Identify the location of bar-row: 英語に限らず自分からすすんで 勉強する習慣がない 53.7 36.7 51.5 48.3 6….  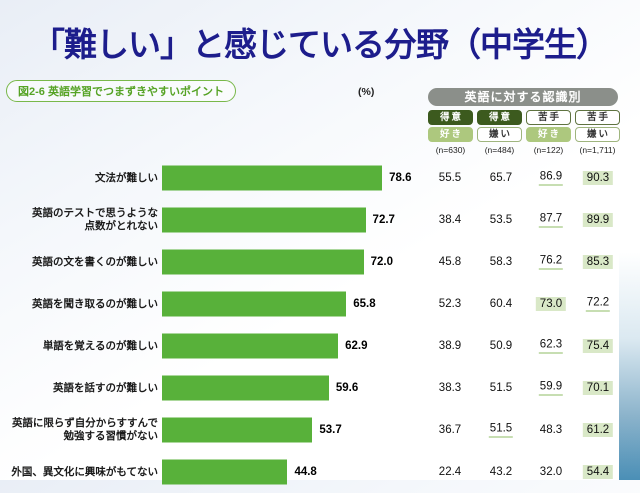
(320, 430).